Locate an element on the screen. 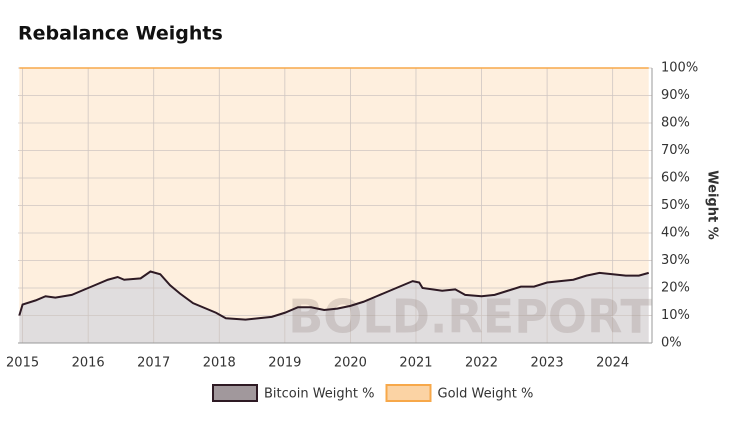 The width and height of the screenshot is (743, 428). legend-label: Bitcoin Weight % is located at coordinates (319, 394).